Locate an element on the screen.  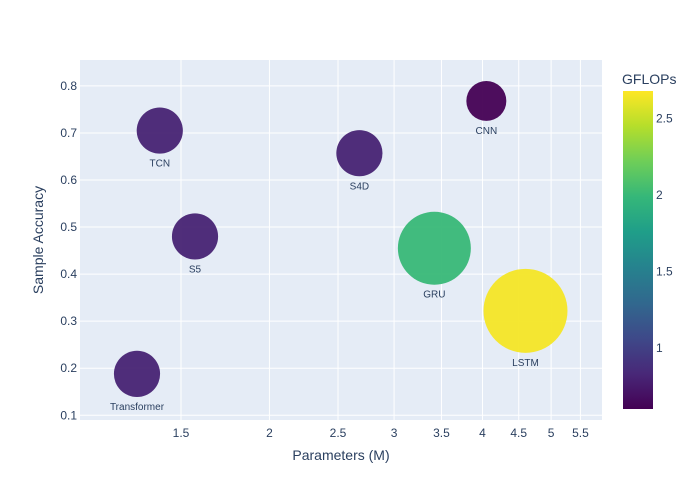
colorbar-tick-label: 2.5 is located at coordinates (664, 119).